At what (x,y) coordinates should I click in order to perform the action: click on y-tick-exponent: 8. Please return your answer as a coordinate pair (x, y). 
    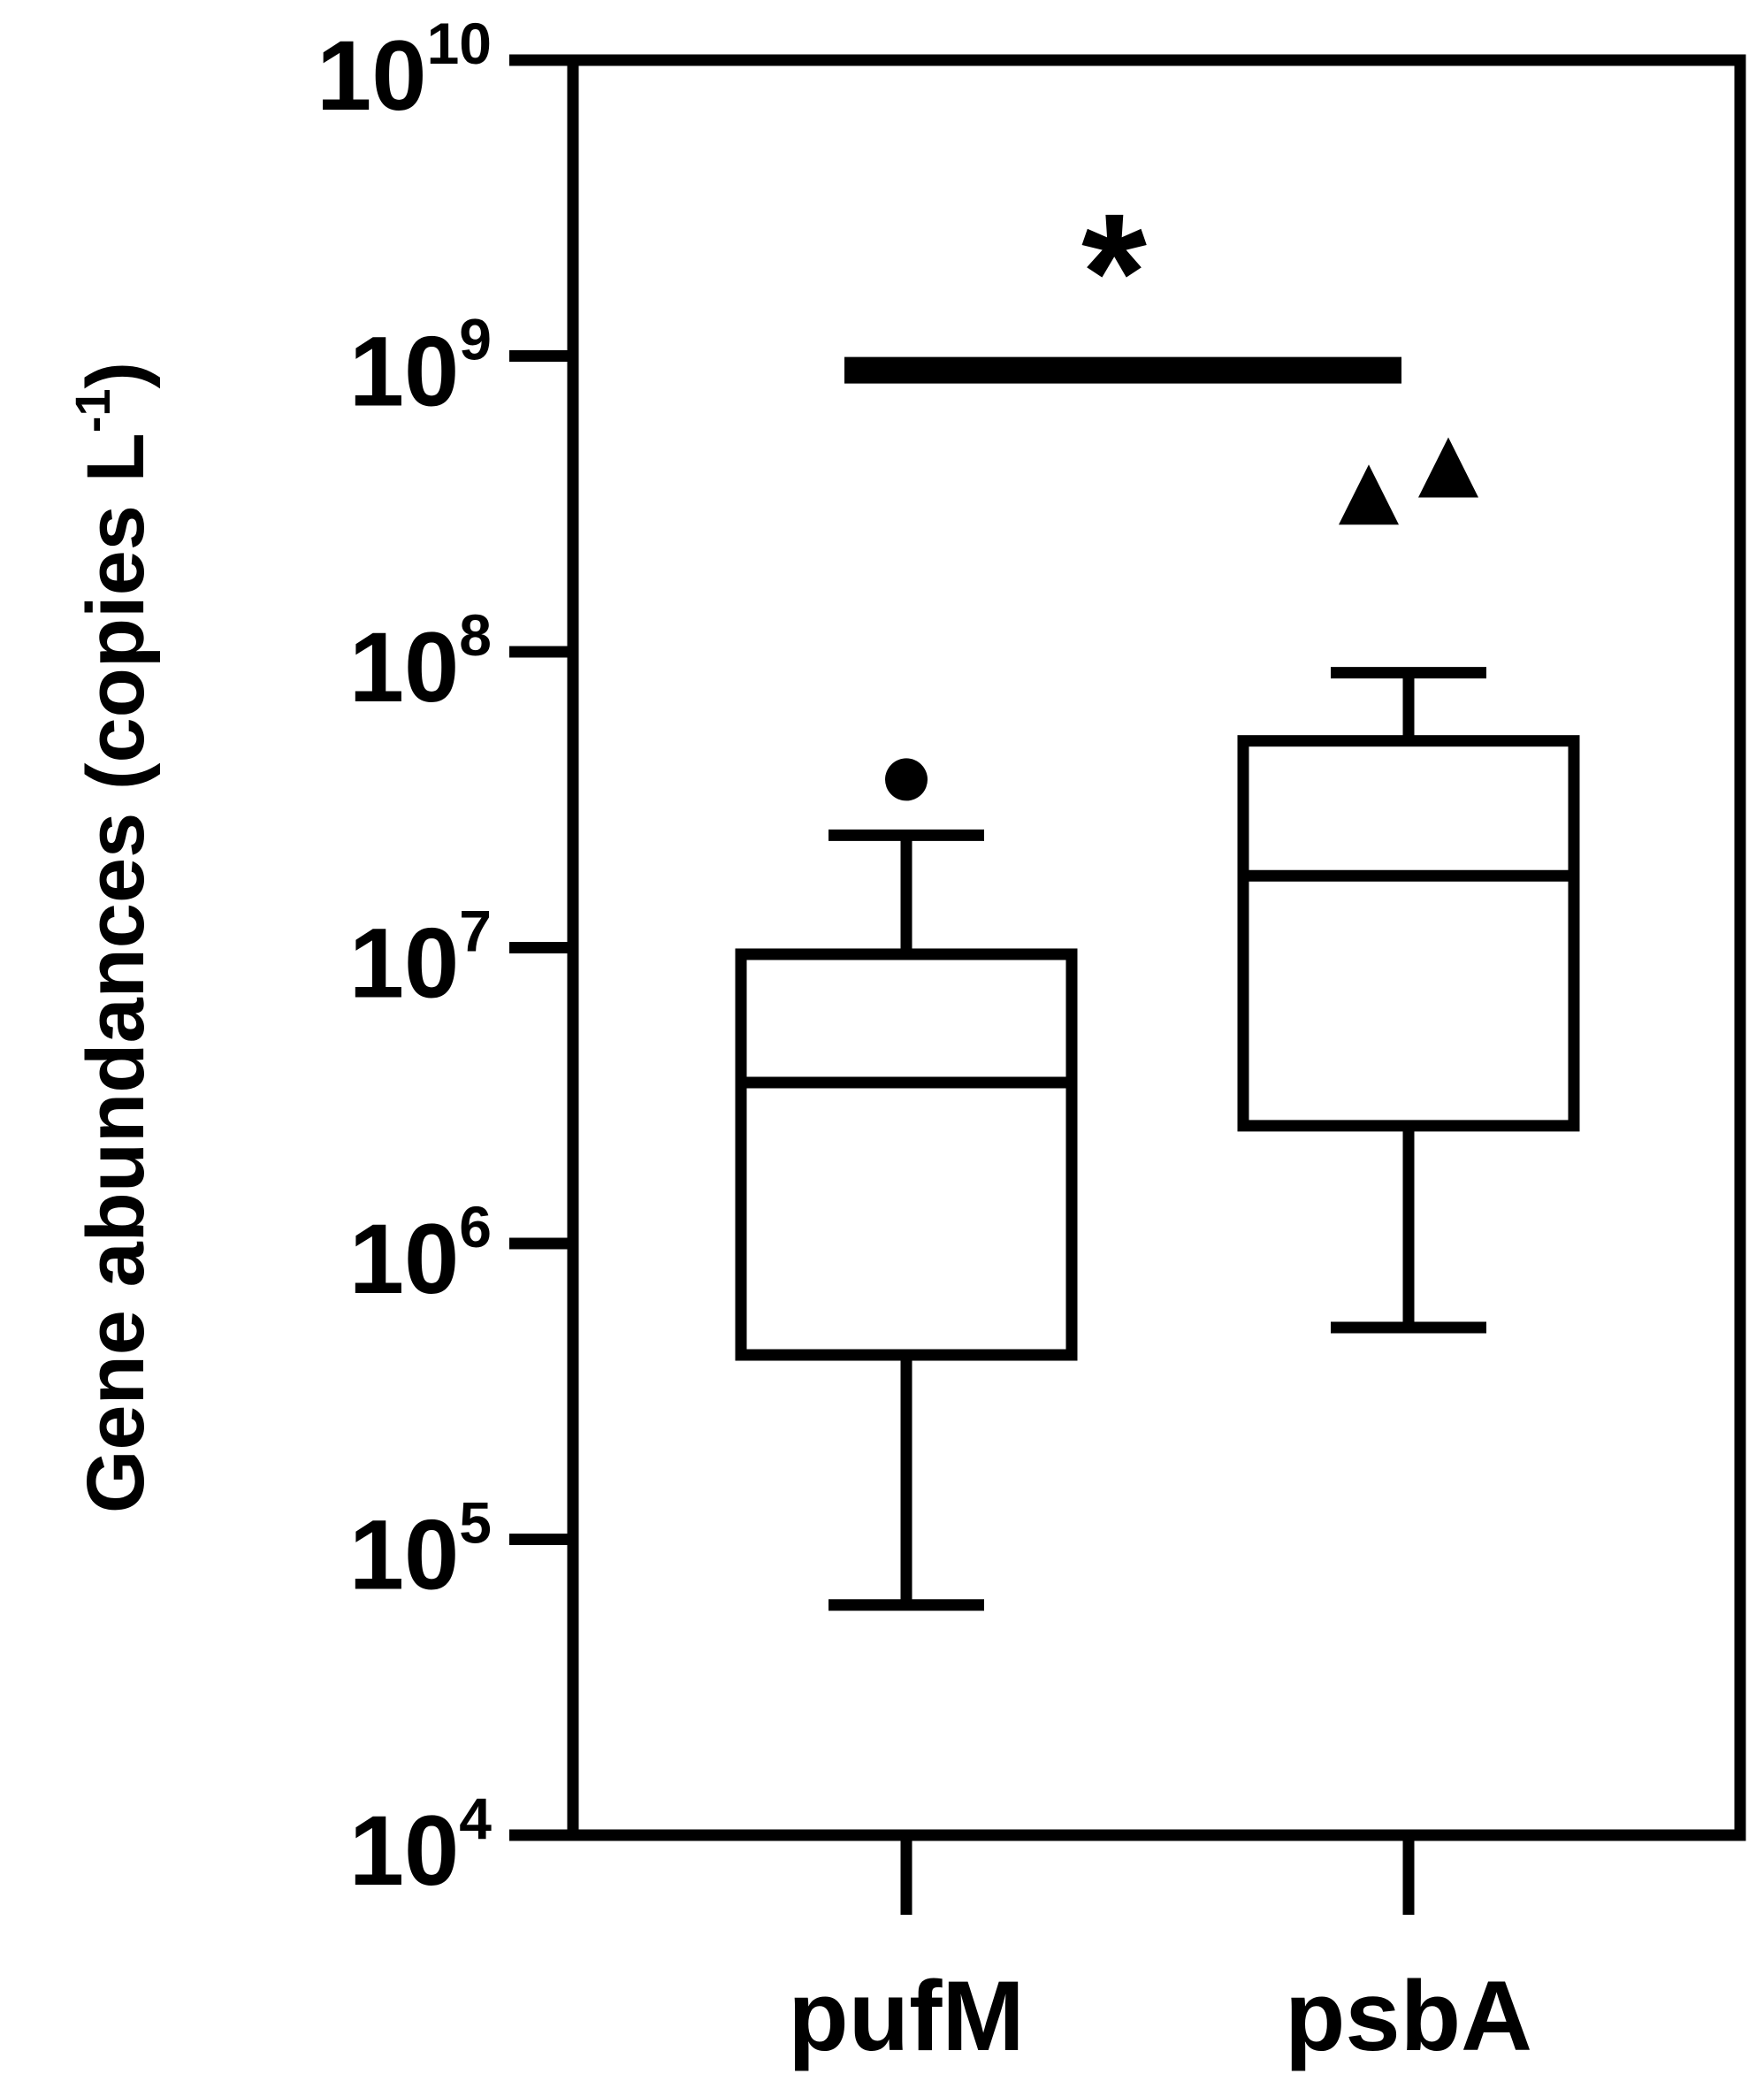
    Looking at the image, I should click on (475, 635).